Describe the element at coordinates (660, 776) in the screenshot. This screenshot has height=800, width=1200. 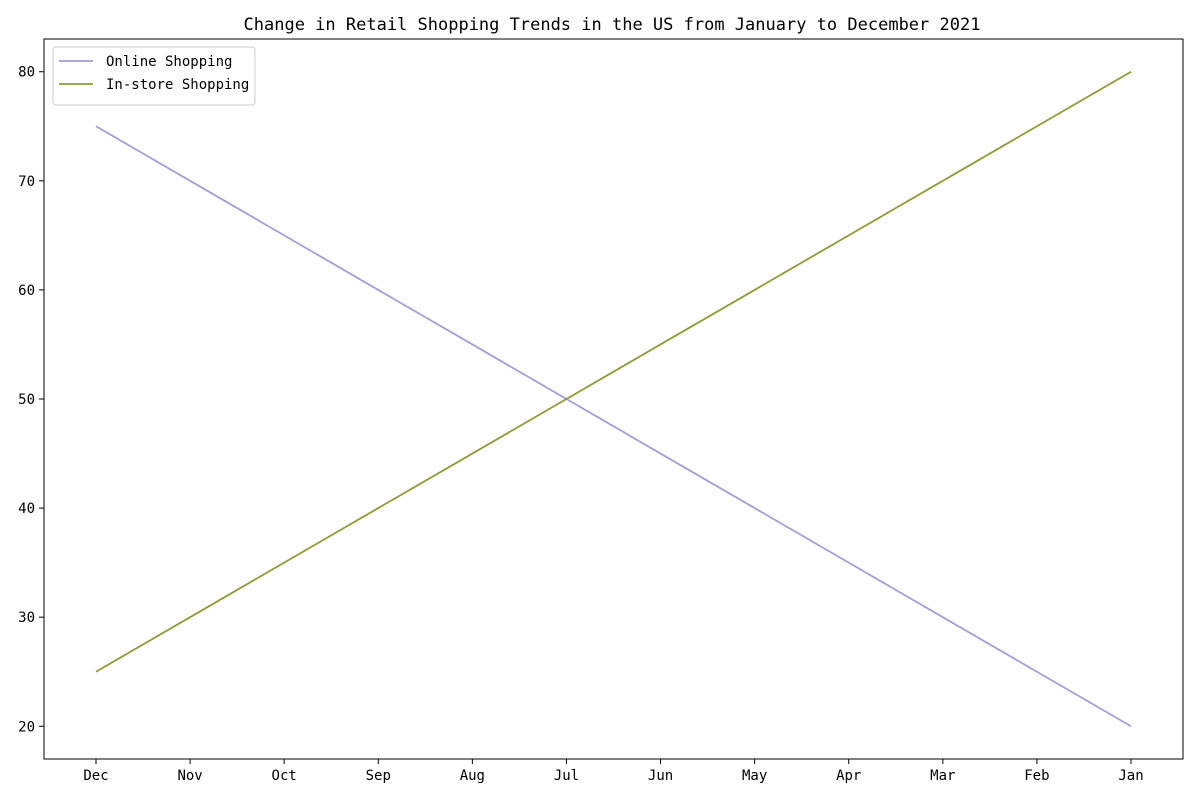
I see `x-tick-label: Jun` at that location.